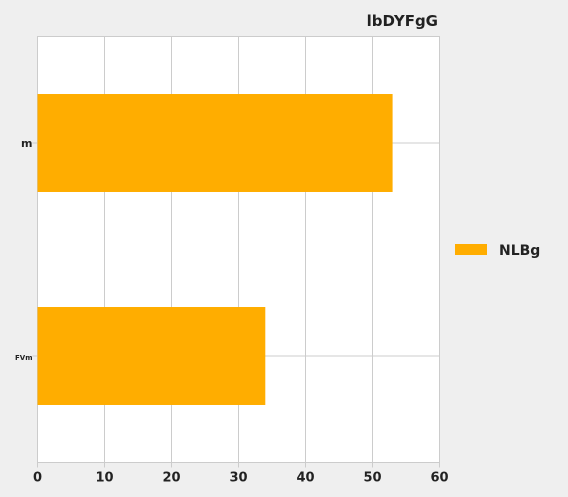 The width and height of the screenshot is (568, 497). I want to click on x-tick-label: 60, so click(439, 478).